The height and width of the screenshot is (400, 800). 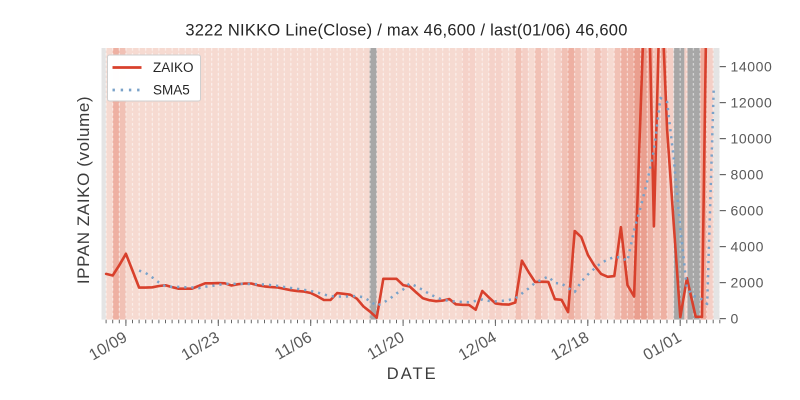 I want to click on svg-text: 0, so click(x=735, y=319).